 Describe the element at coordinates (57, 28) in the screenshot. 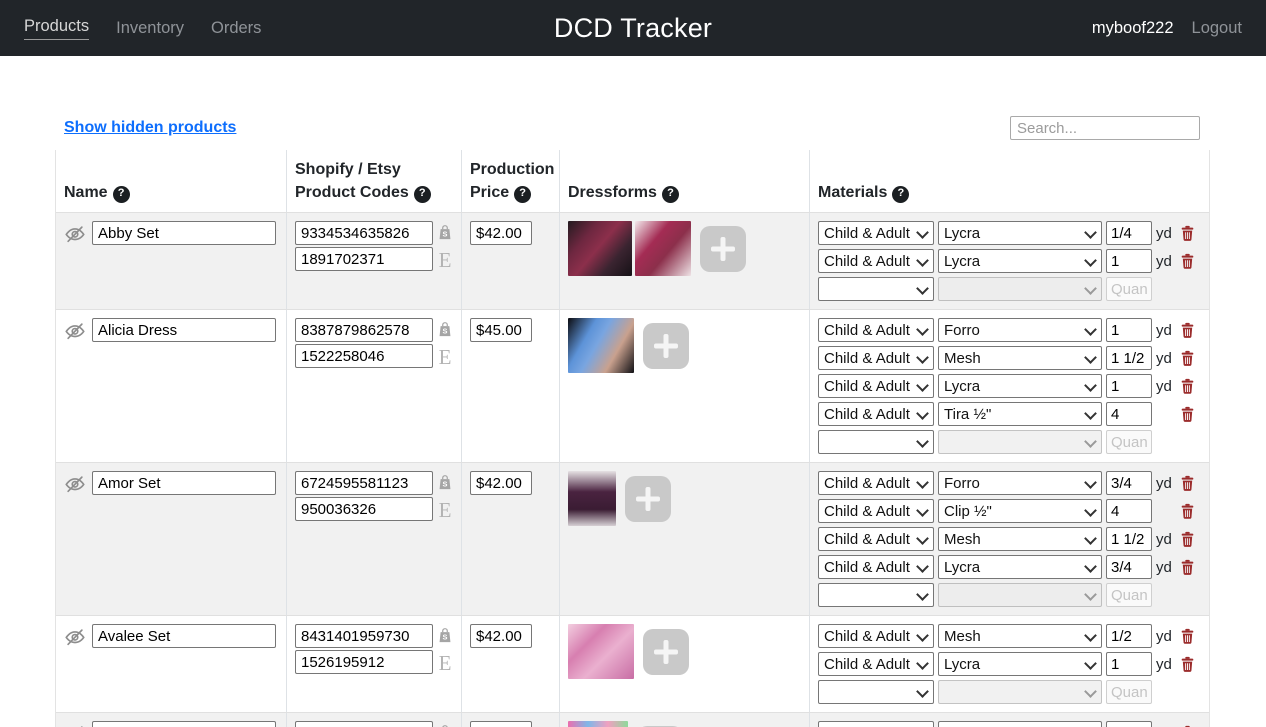

I see `nav-item-products: Products` at that location.